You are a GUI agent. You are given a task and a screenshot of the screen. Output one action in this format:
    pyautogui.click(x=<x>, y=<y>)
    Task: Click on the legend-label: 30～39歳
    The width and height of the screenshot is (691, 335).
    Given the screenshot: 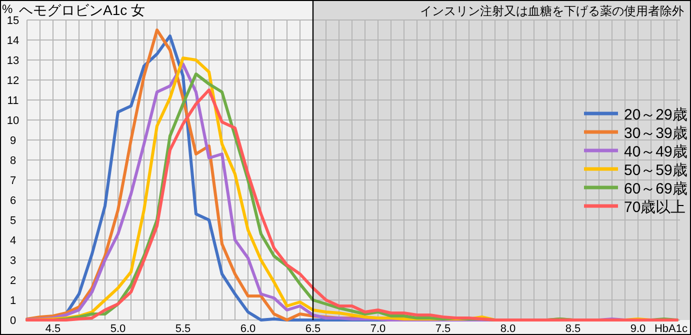 What is the action you would take?
    pyautogui.click(x=656, y=133)
    